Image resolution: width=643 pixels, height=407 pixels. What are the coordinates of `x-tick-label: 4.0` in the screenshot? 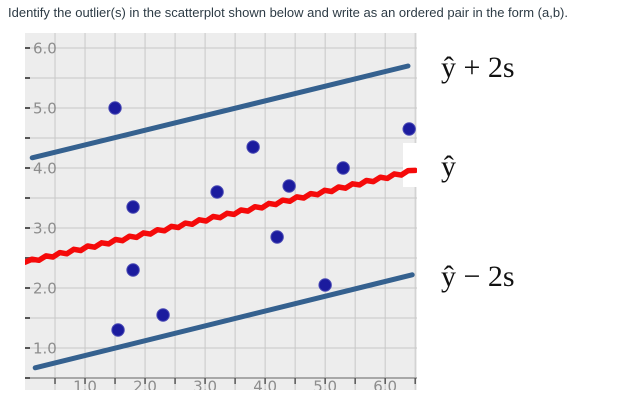 It's located at (265, 384).